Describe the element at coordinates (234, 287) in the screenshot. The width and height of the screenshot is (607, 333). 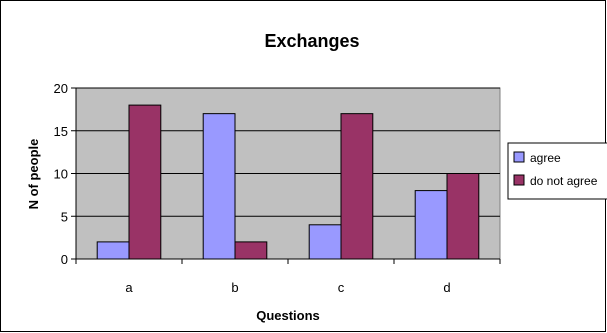
I see `x-tick-label: b` at that location.